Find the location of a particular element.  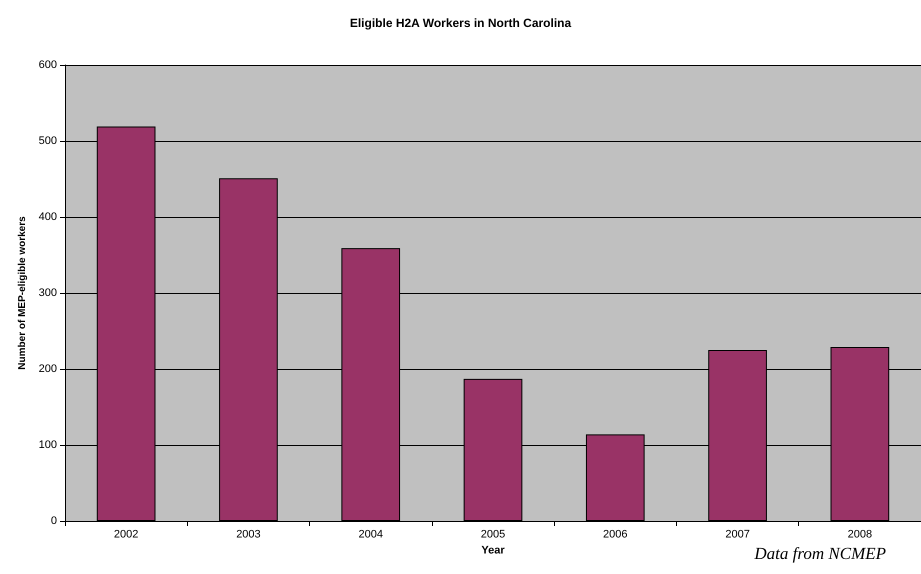

chart-title: Eligible H2A Workers in North Carolina is located at coordinates (461, 23).